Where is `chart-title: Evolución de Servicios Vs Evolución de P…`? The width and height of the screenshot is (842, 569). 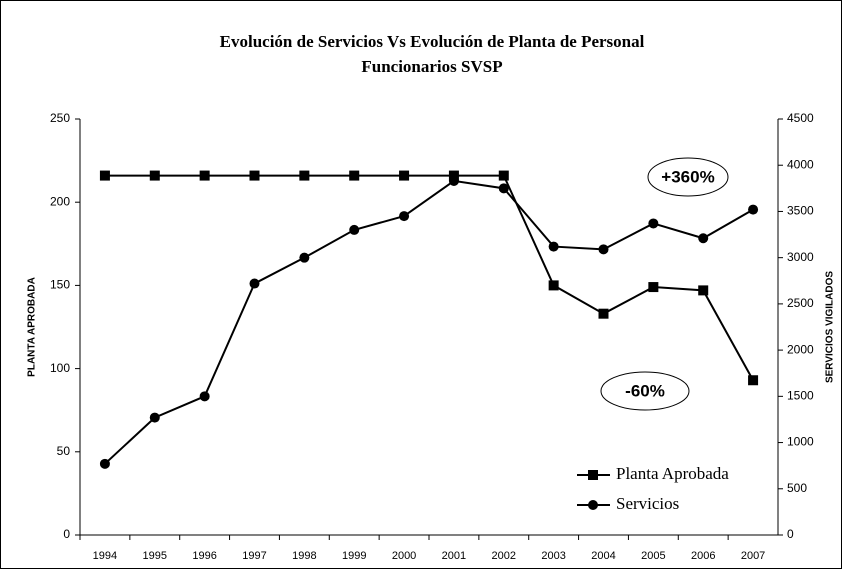 chart-title: Evolución de Servicios Vs Evolución de P… is located at coordinates (432, 41).